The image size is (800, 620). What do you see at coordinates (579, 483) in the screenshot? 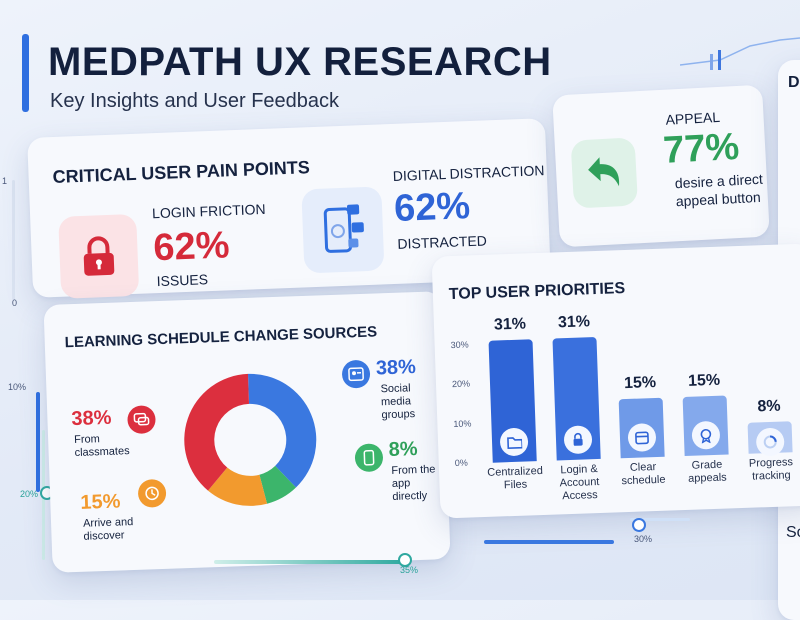
I see `priority-label-login-account-access: Login & Account Access` at bounding box center [579, 483].